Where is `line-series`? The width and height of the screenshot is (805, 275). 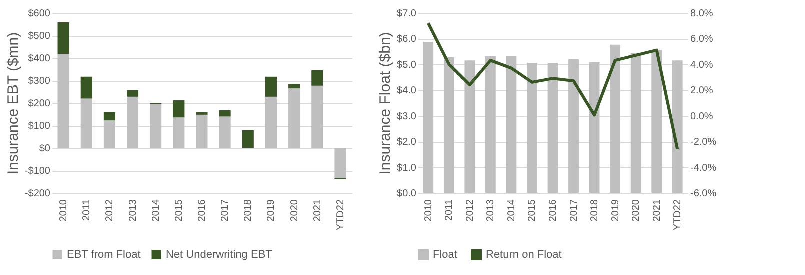 line-series is located at coordinates (553, 86).